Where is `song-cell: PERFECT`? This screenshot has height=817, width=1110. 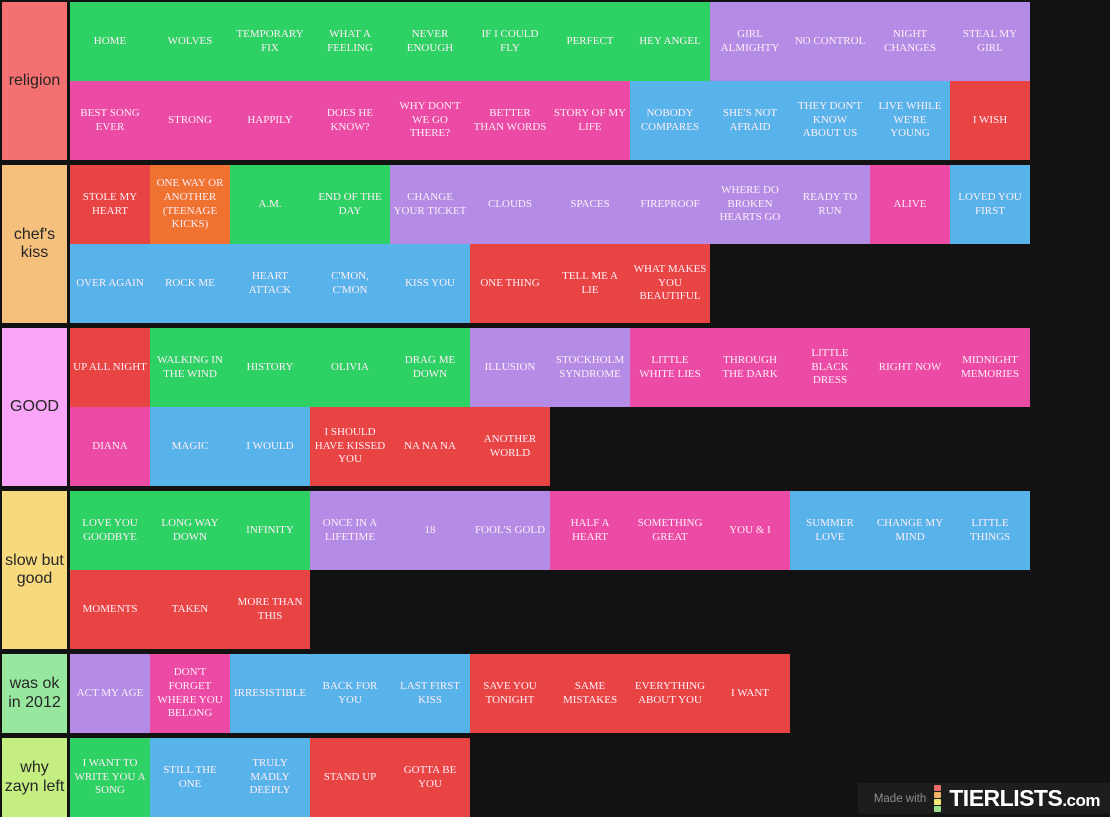 song-cell: PERFECT is located at coordinates (590, 41).